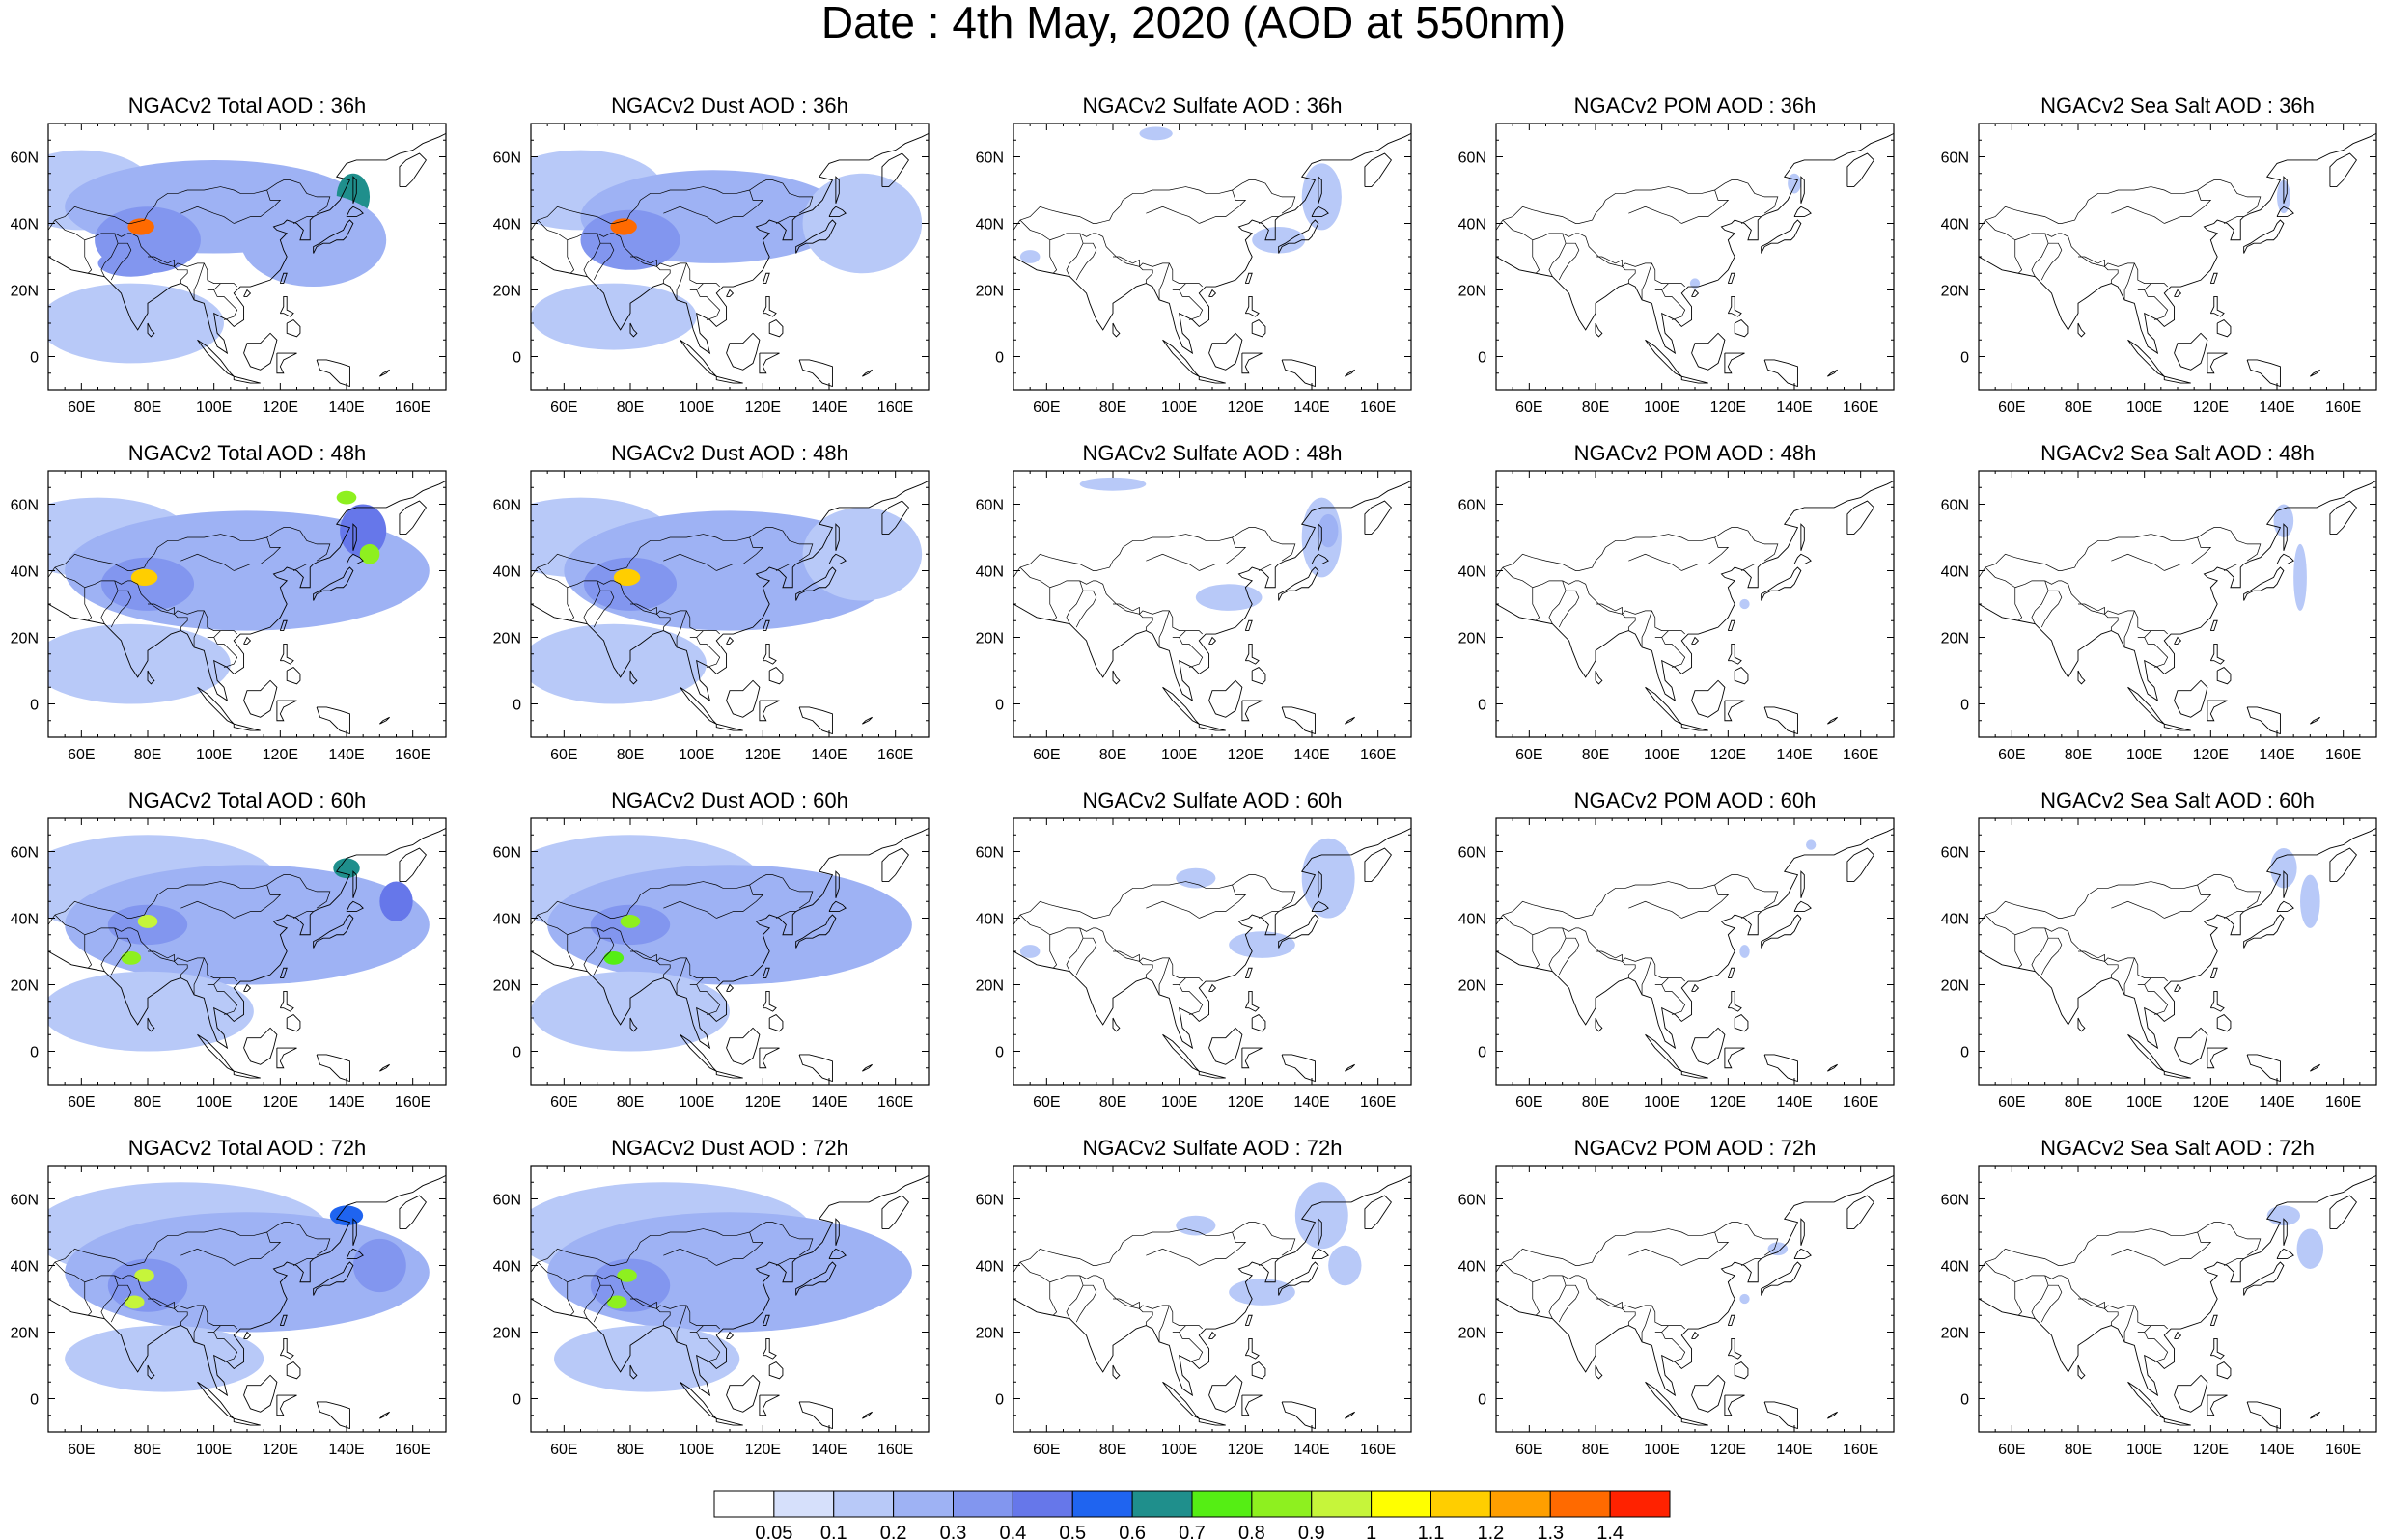 This screenshot has width=2387, height=1540. Describe the element at coordinates (1695, 257) in the screenshot. I see `map-frame` at that location.